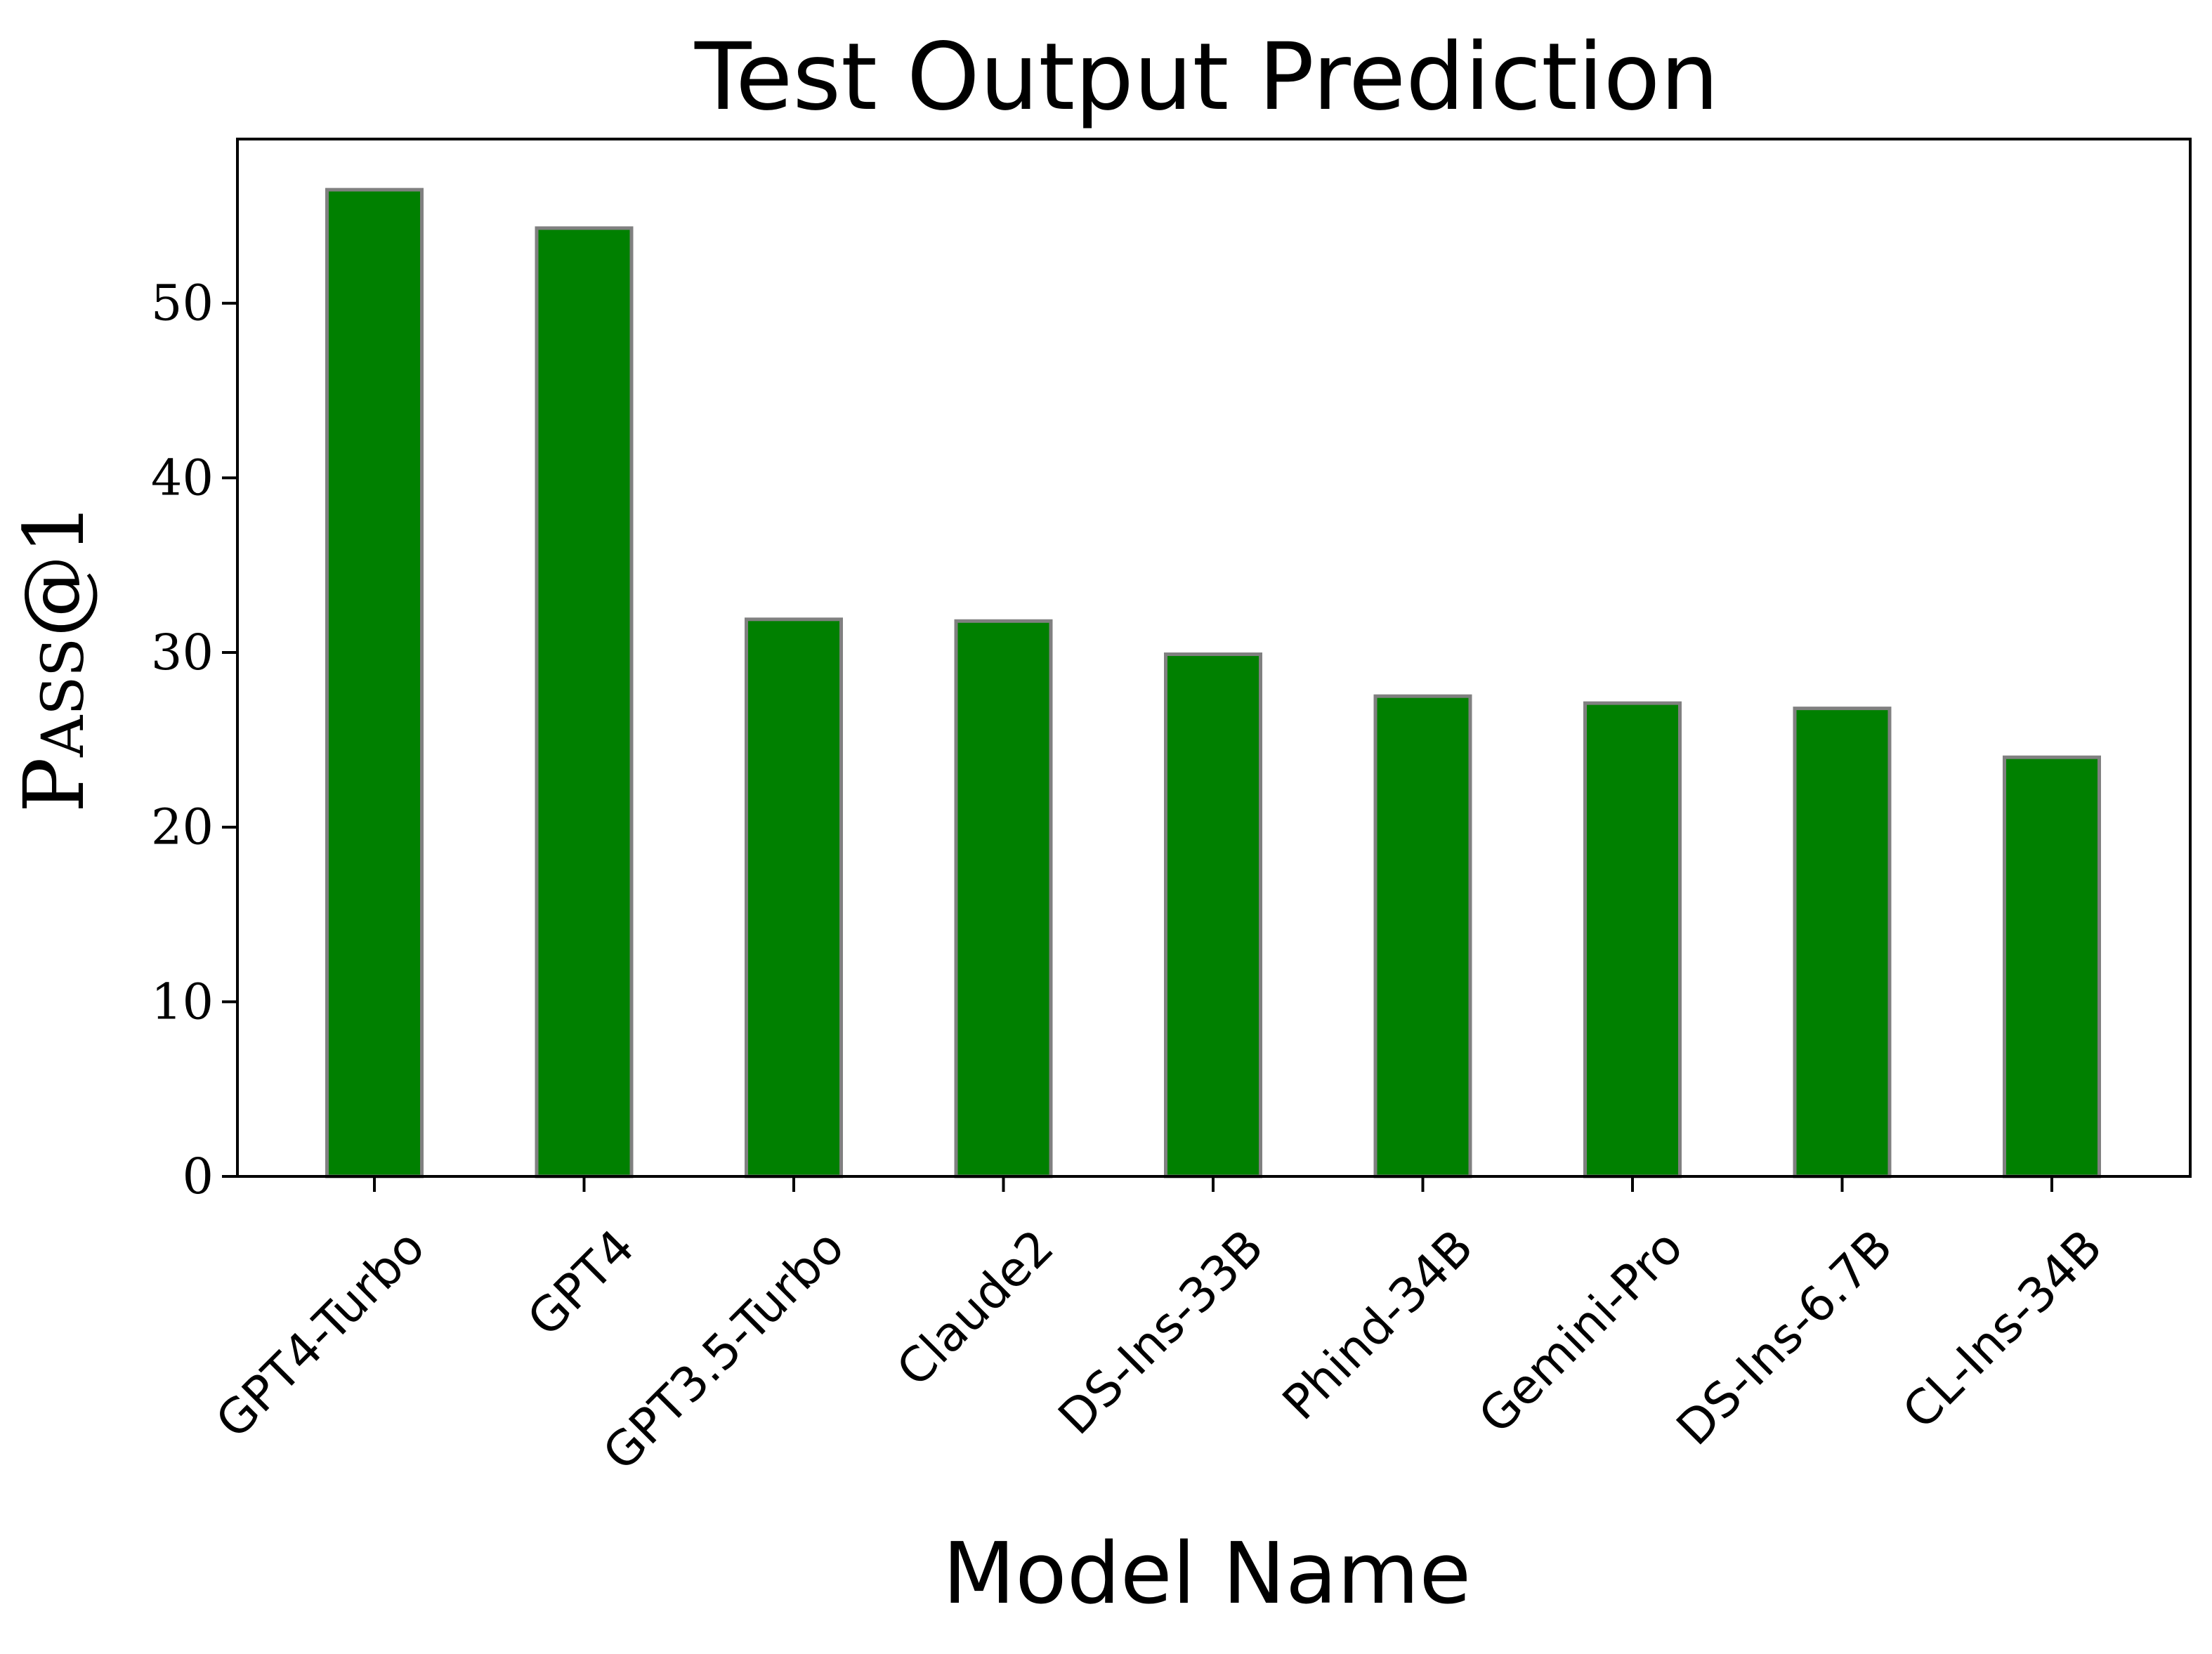  I want to click on chart-title: Test Output Prediction, so click(1206, 77).